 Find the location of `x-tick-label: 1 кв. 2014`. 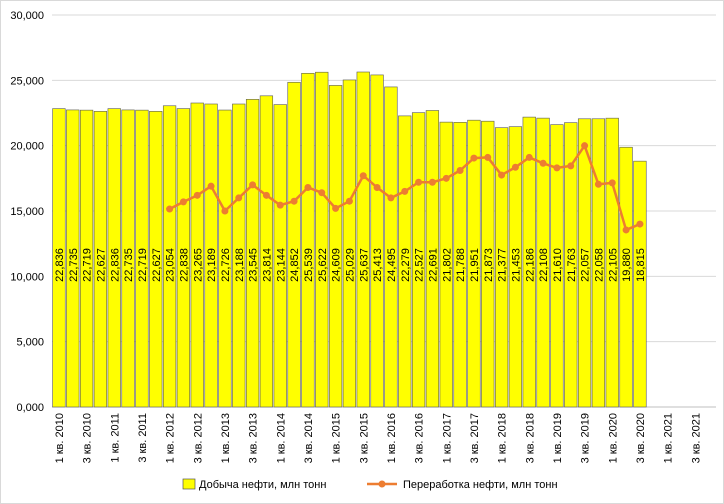

x-tick-label: 1 кв. 2014 is located at coordinates (281, 438).